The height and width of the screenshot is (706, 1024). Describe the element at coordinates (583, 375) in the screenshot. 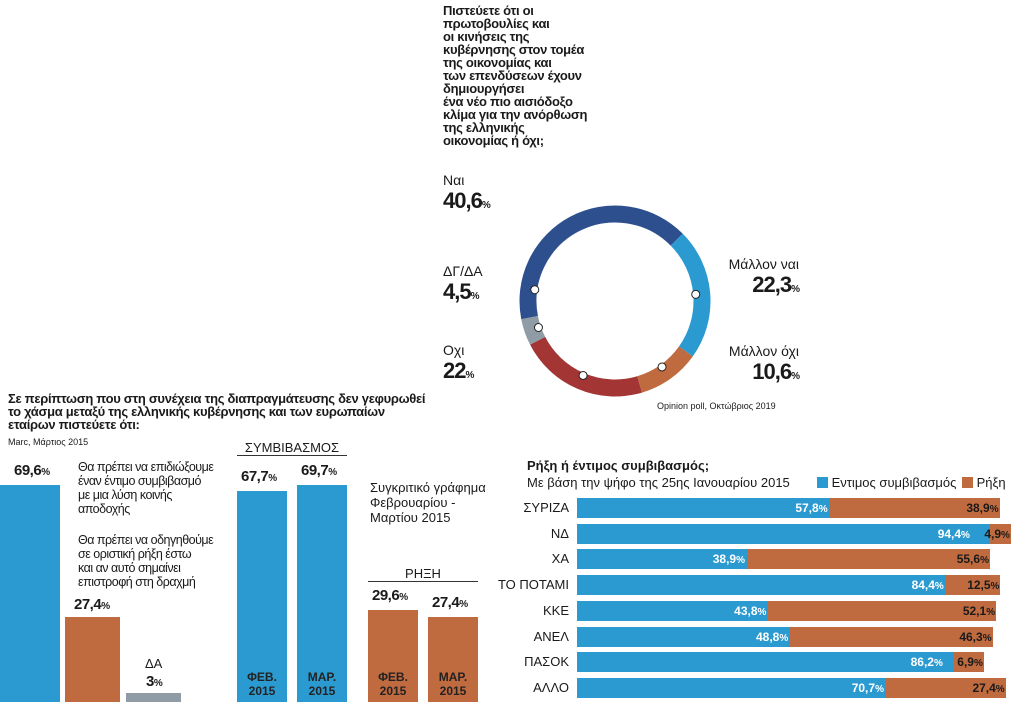

I see `leader-dot-oxi` at that location.